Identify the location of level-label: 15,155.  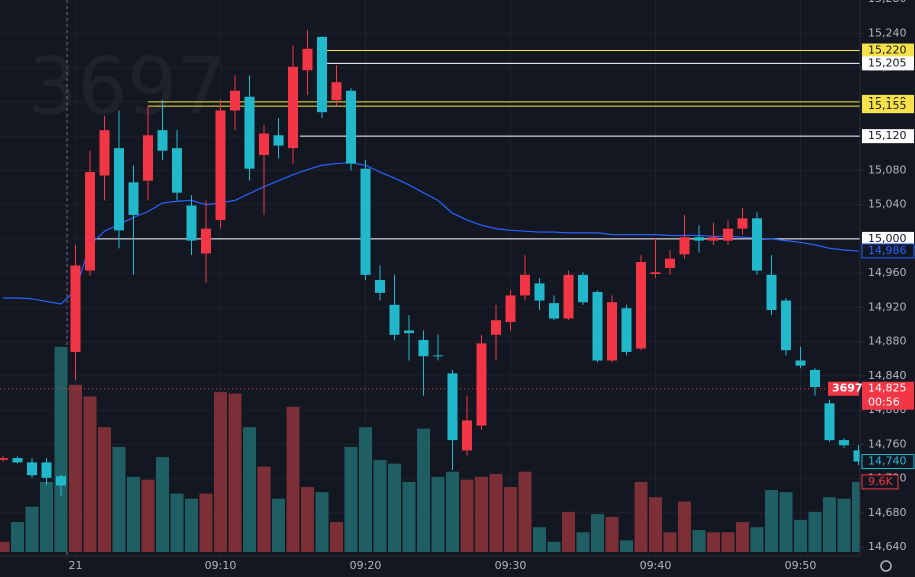
(887, 105).